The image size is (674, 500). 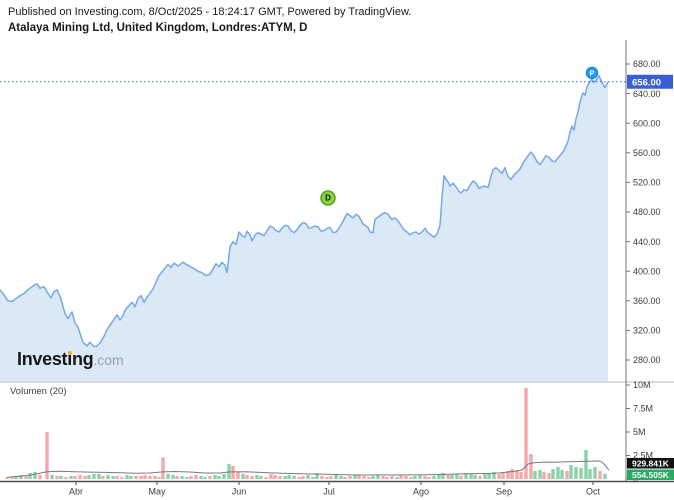 What do you see at coordinates (329, 492) in the screenshot?
I see `month-label: Jul` at bounding box center [329, 492].